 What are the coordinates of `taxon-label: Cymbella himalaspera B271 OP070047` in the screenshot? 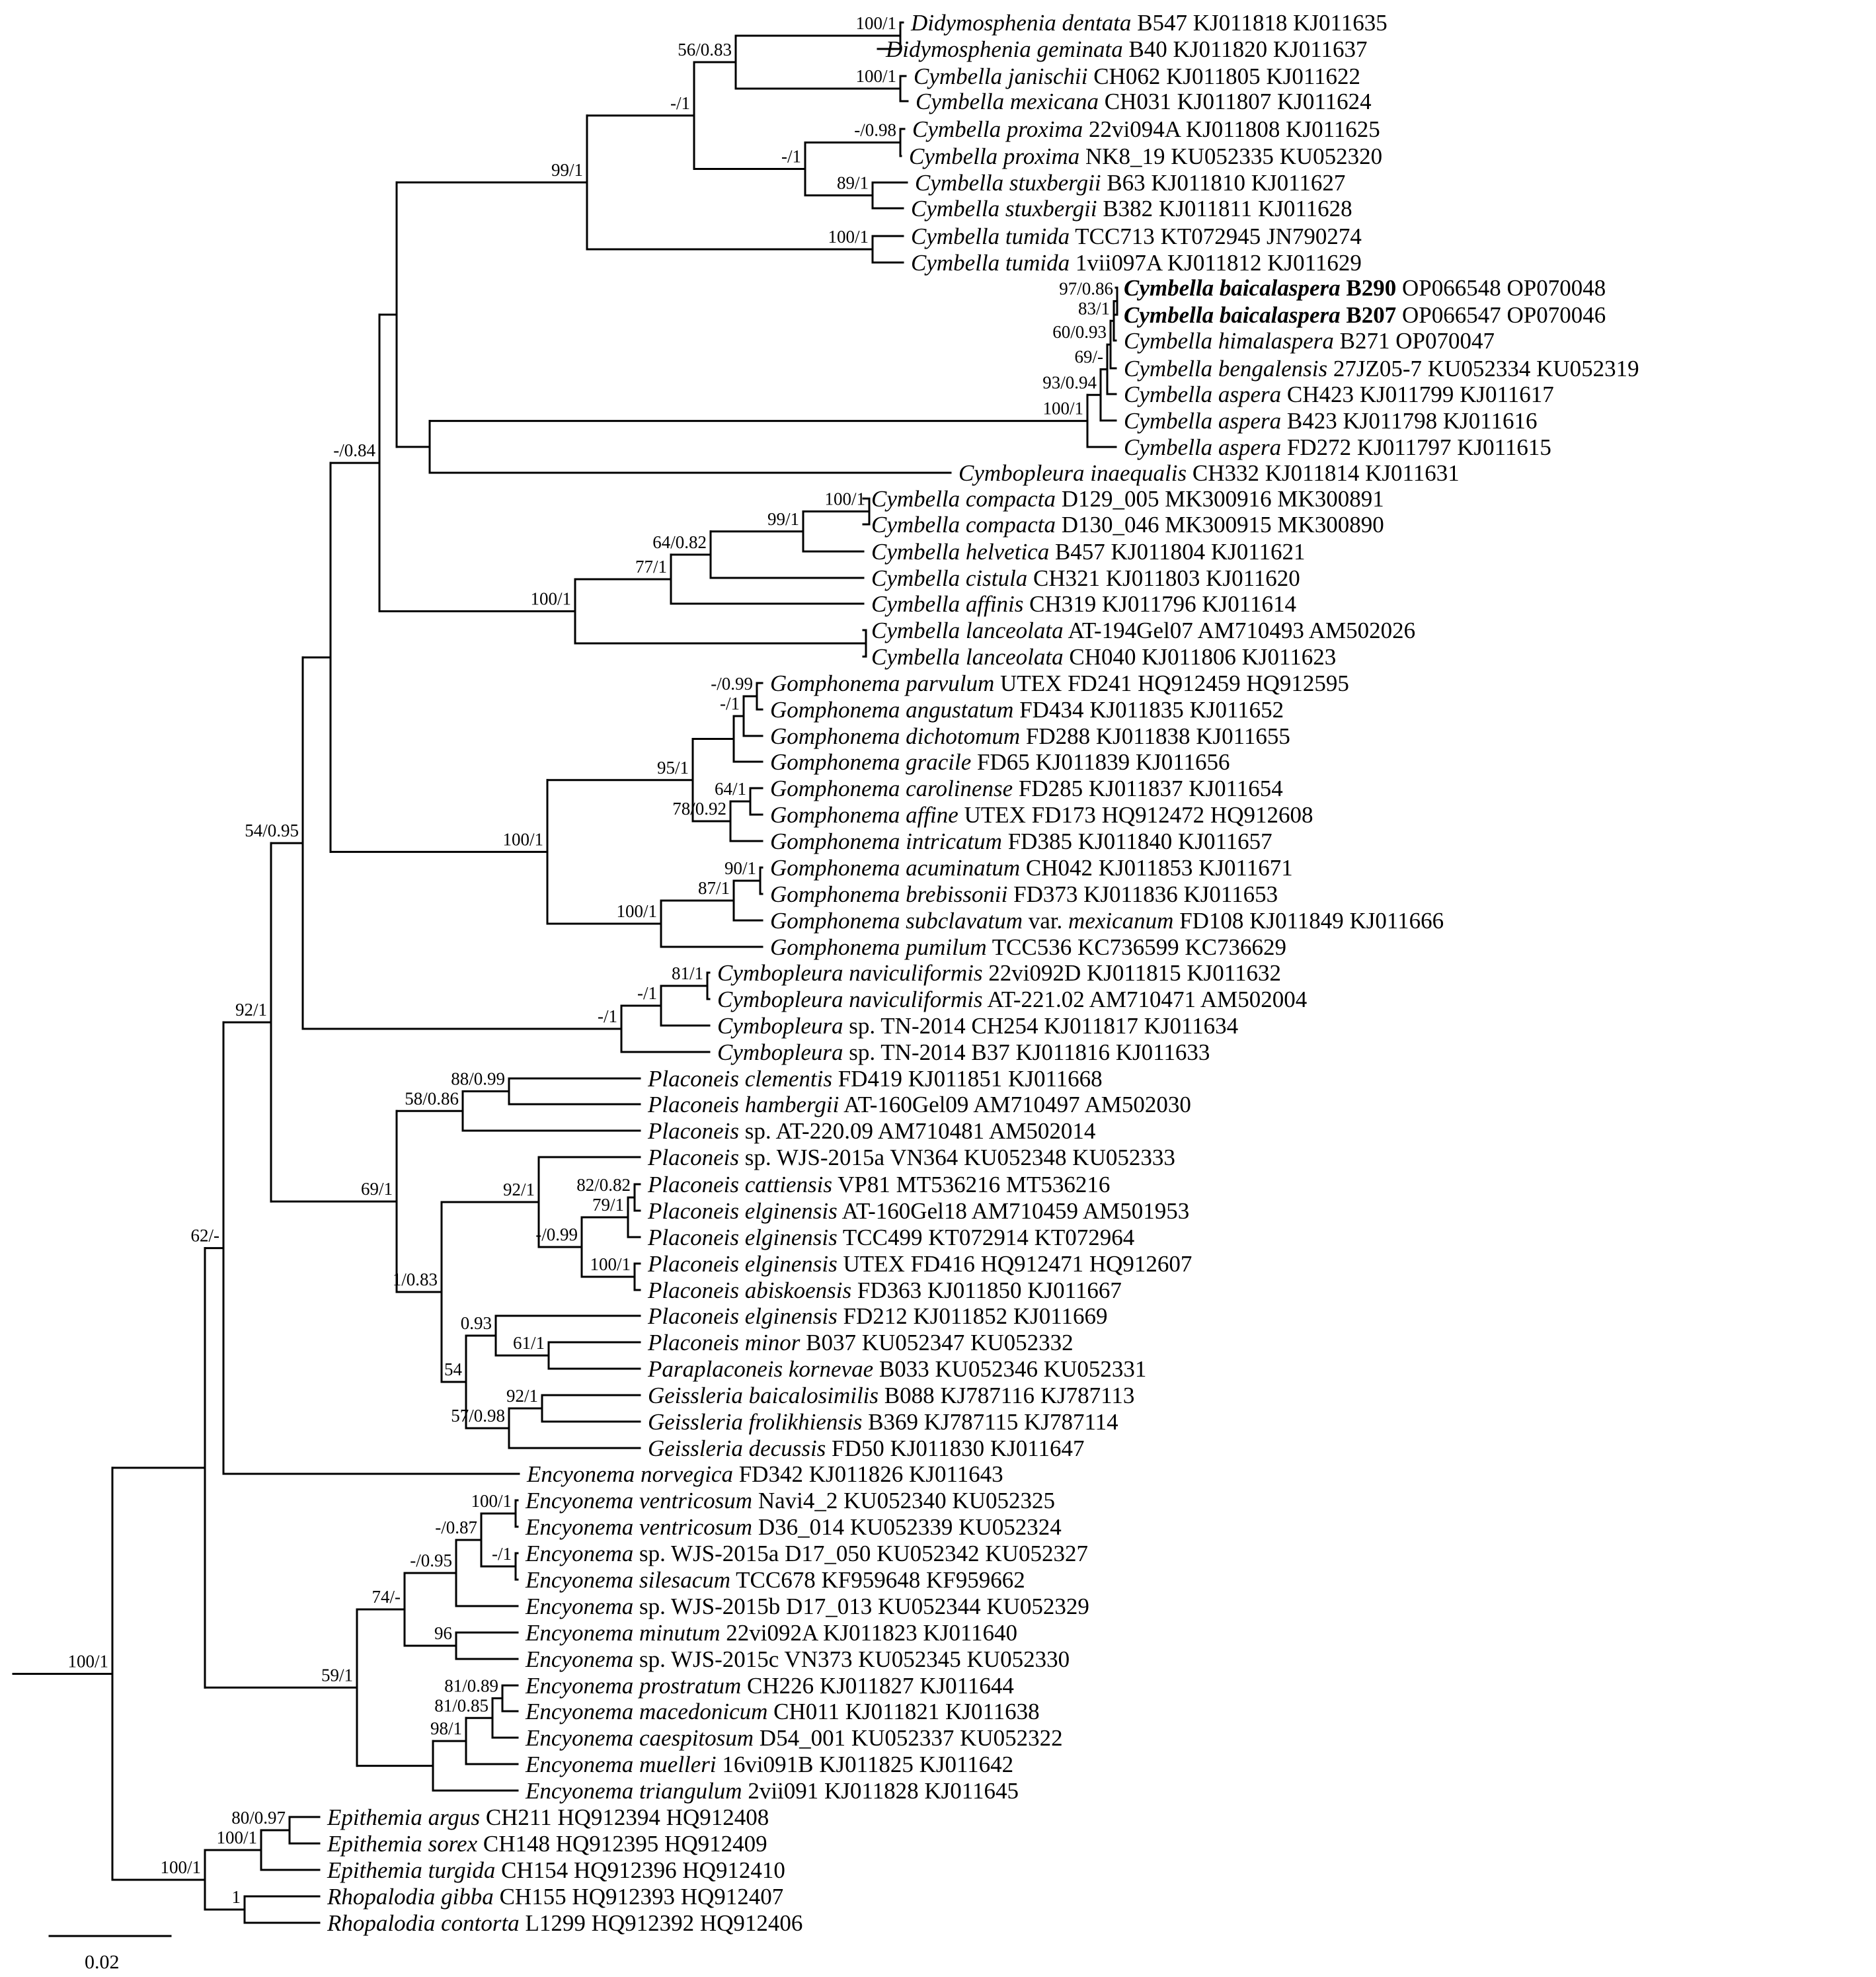 It's located at (1309, 341).